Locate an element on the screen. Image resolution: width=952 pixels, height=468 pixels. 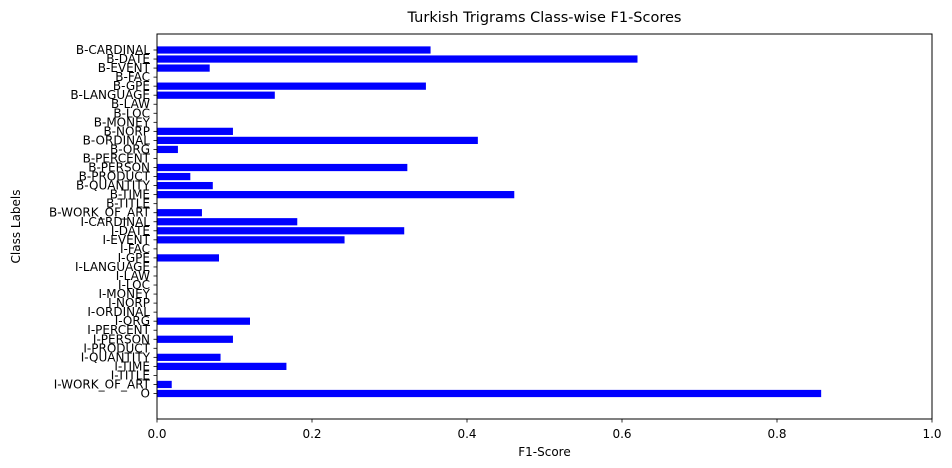
bar-i-time is located at coordinates (222, 366).